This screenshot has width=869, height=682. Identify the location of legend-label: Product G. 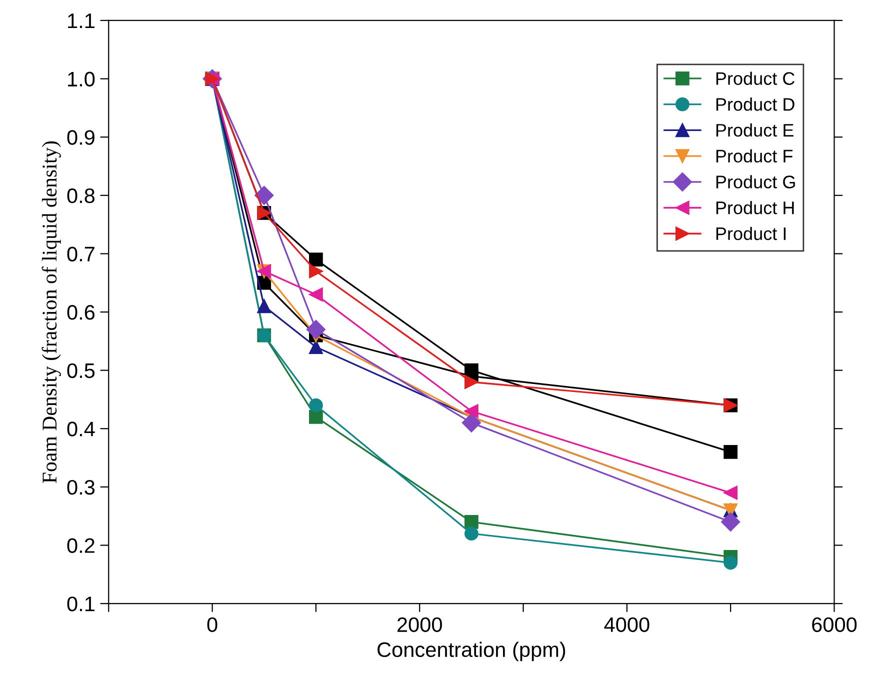
(755, 181).